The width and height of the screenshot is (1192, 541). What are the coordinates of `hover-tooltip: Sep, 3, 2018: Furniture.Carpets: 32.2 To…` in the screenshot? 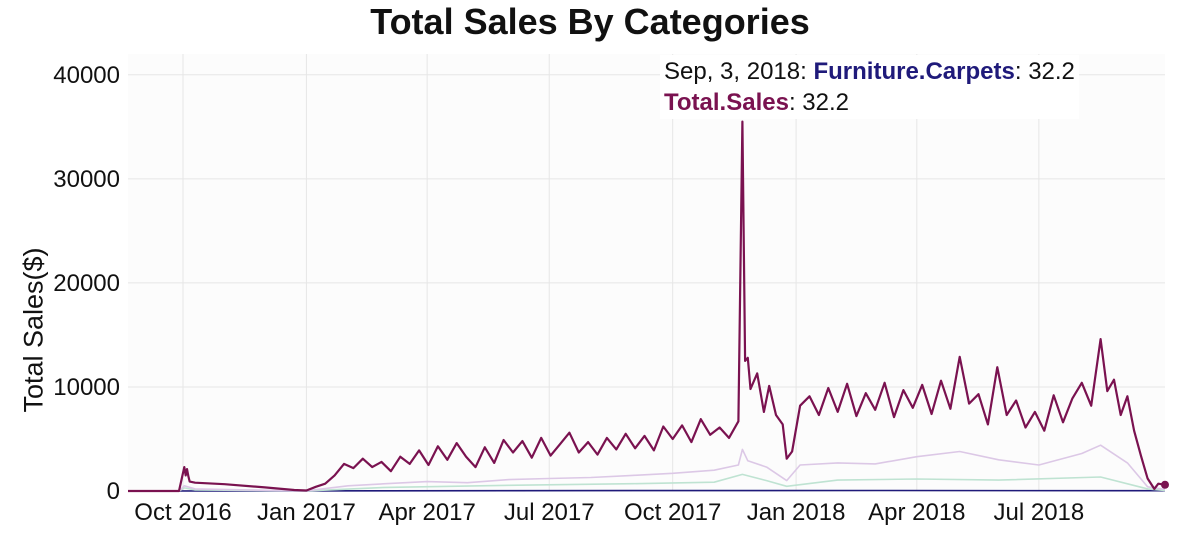 It's located at (869, 87).